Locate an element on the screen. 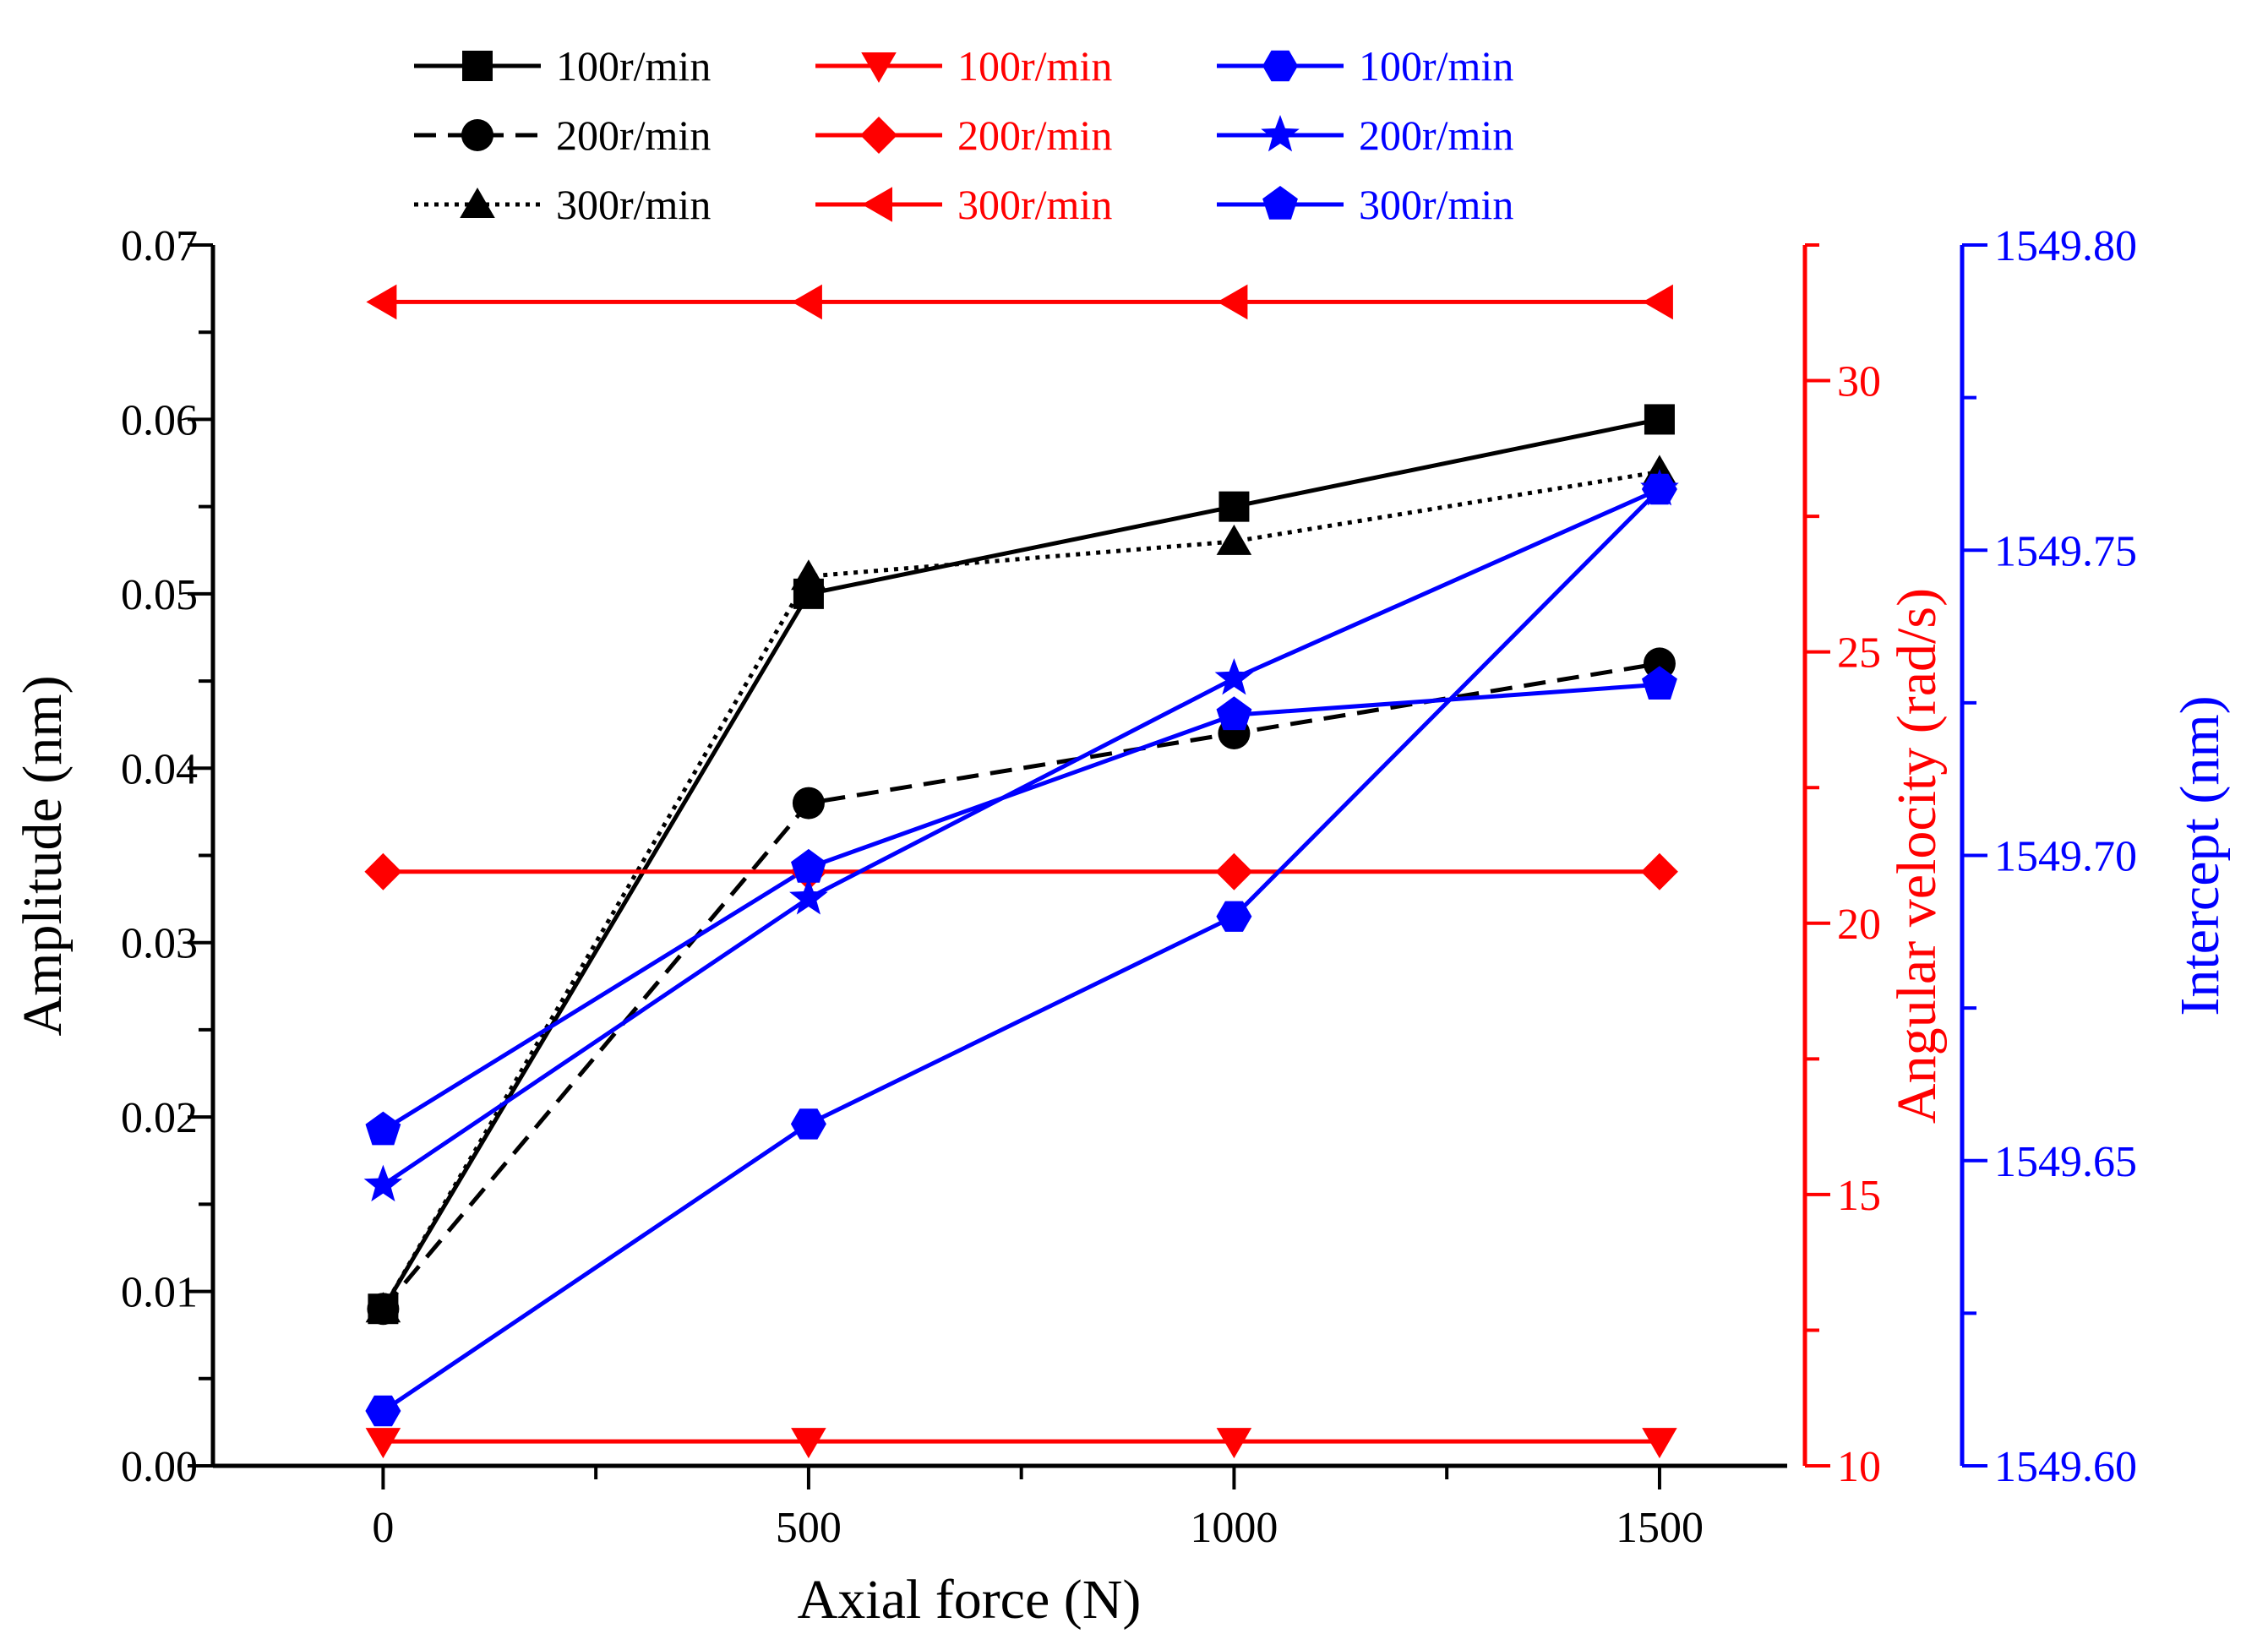 The image size is (2268, 1650). left-tick-label: 0.00 is located at coordinates (159, 1467).